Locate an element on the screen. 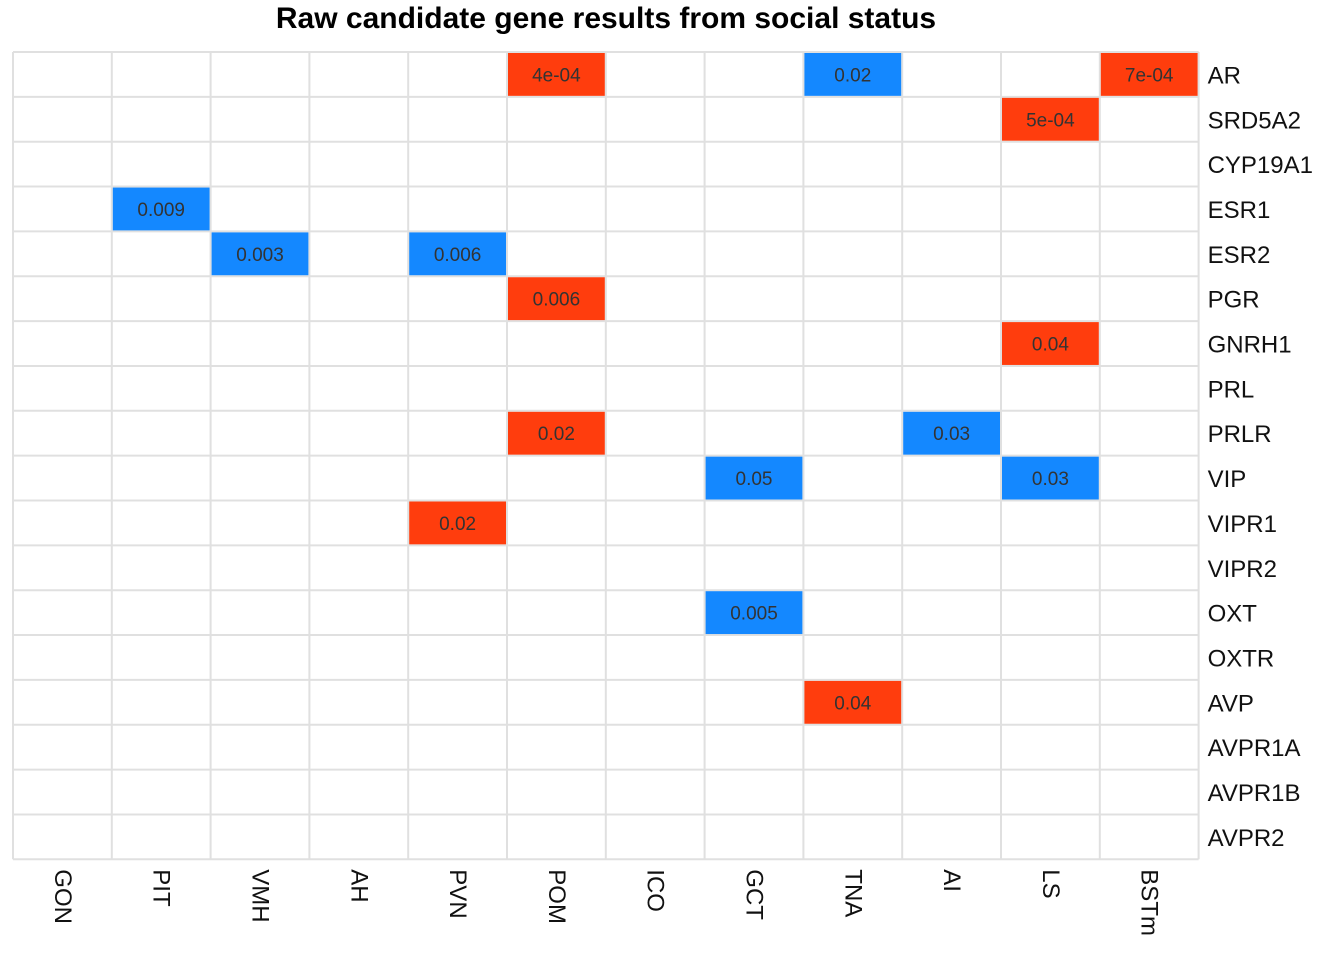  row-label: AR is located at coordinates (1224, 75).